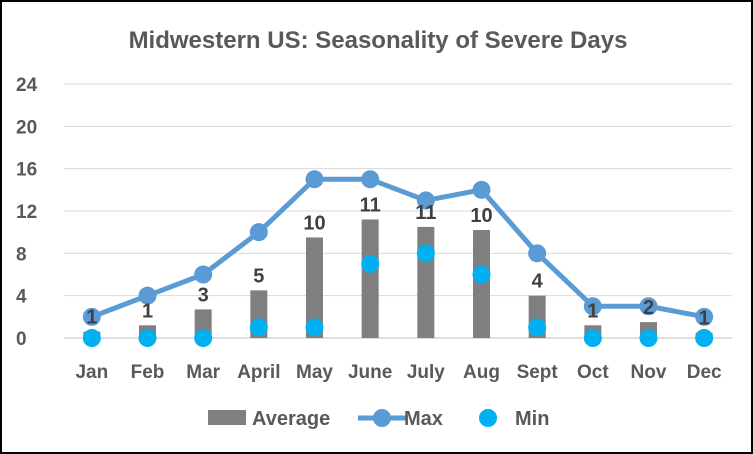  I want to click on legend-label-average: Average, so click(291, 419).